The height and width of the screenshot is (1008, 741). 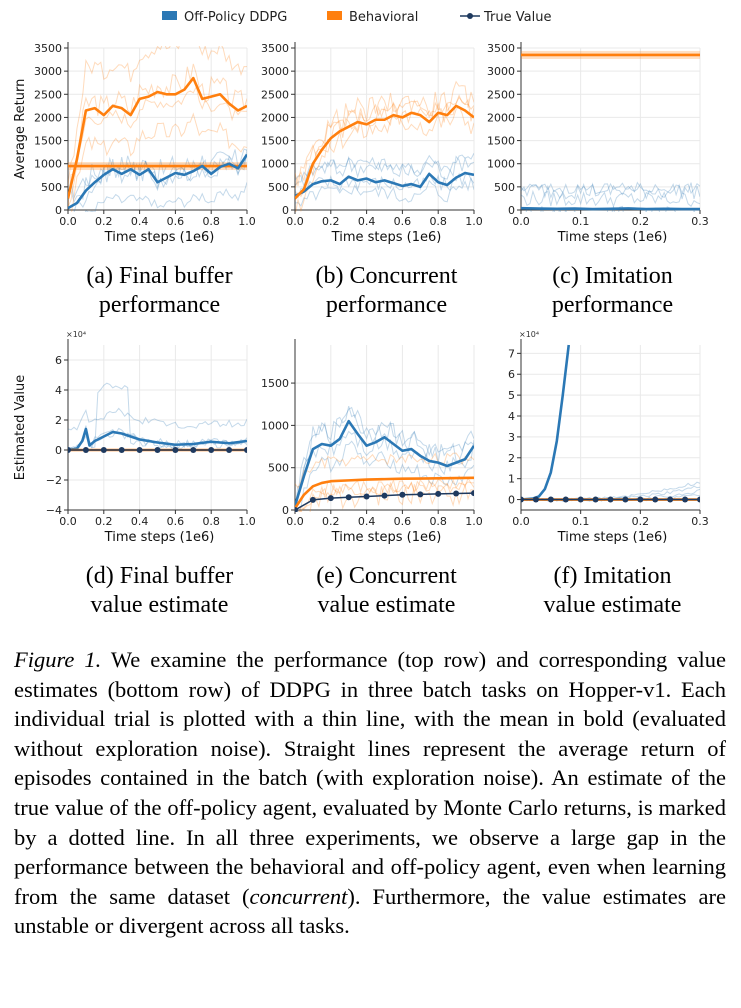 I want to click on panel-subtitle: (c) Imitation, so click(x=612, y=276).